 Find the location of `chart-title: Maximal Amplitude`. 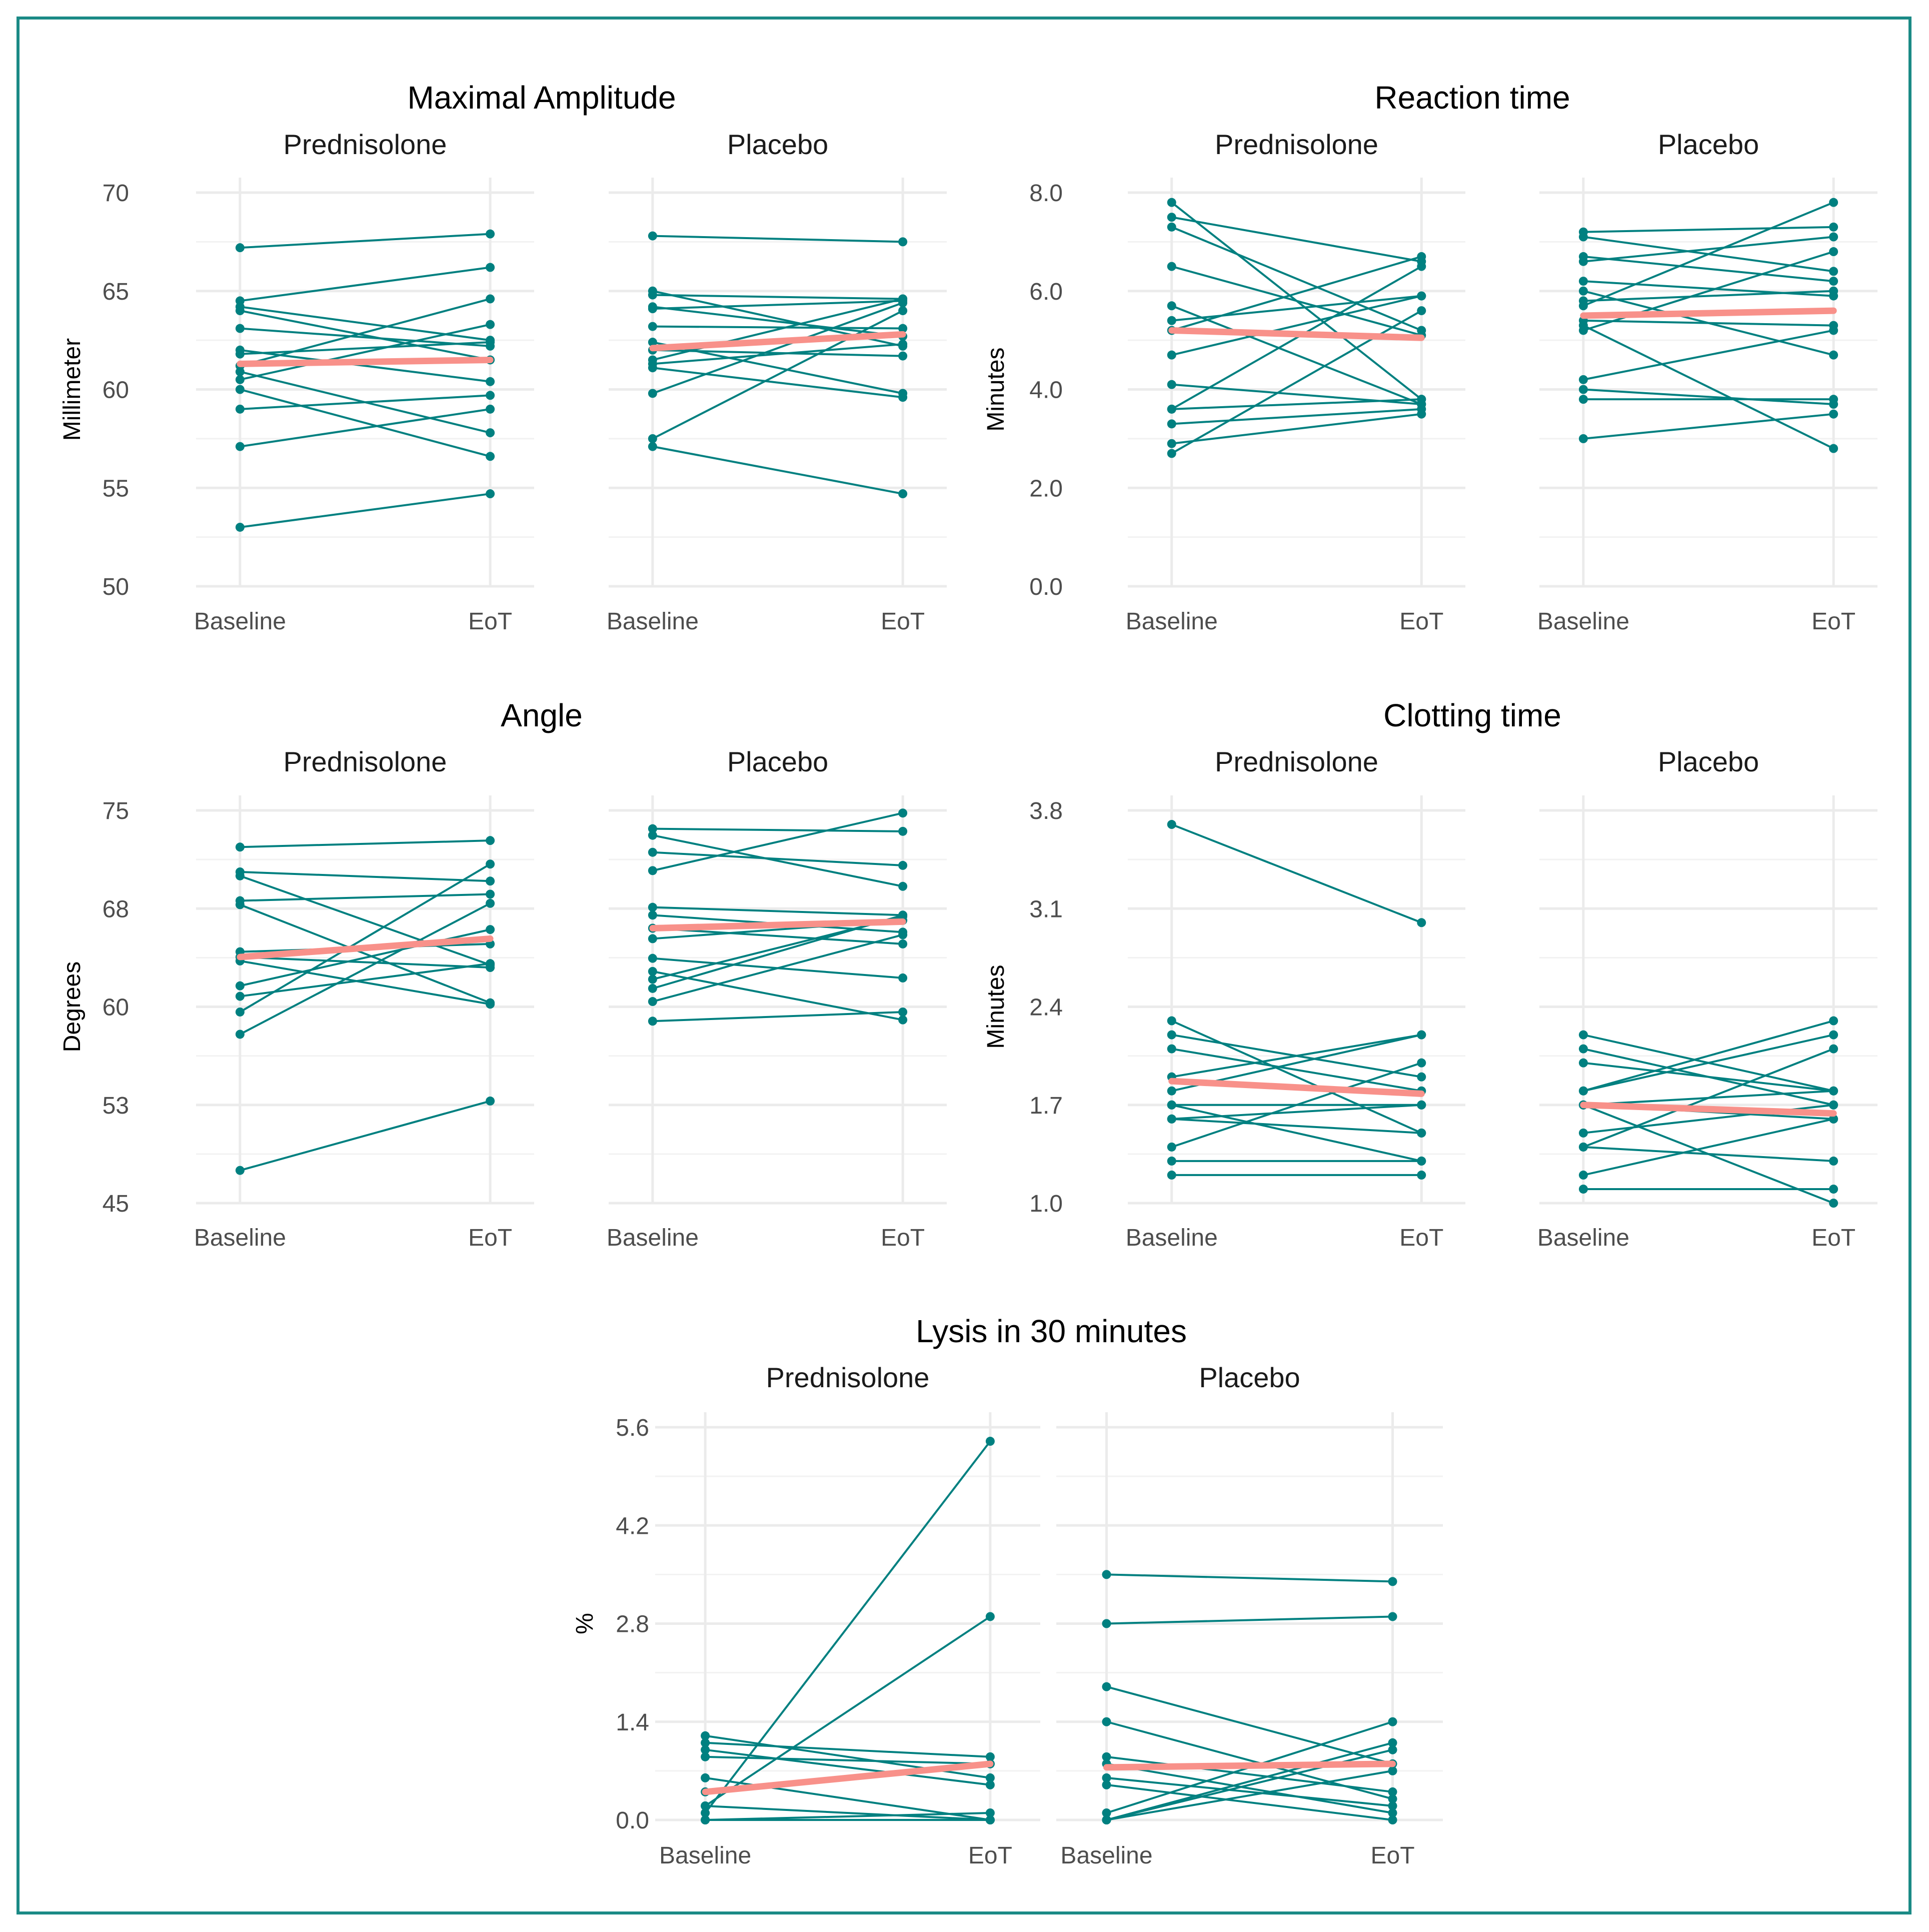

chart-title: Maximal Amplitude is located at coordinates (541, 98).